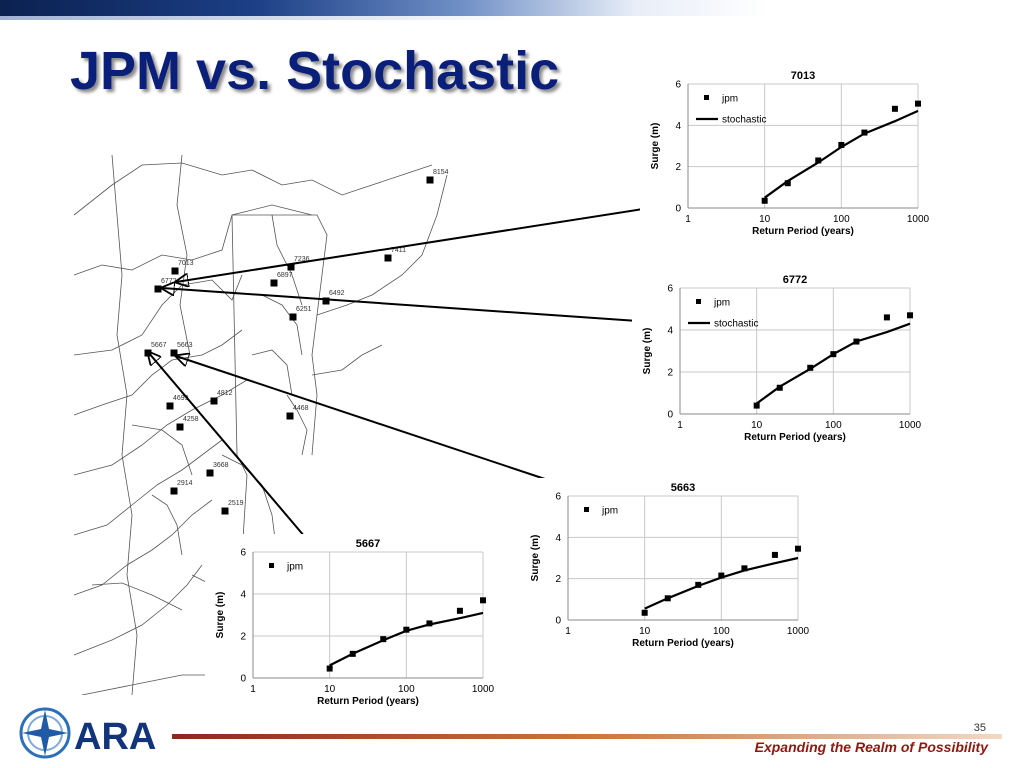 The width and height of the screenshot is (1024, 768). Describe the element at coordinates (159, 345) in the screenshot. I see `station-label: 5667` at that location.